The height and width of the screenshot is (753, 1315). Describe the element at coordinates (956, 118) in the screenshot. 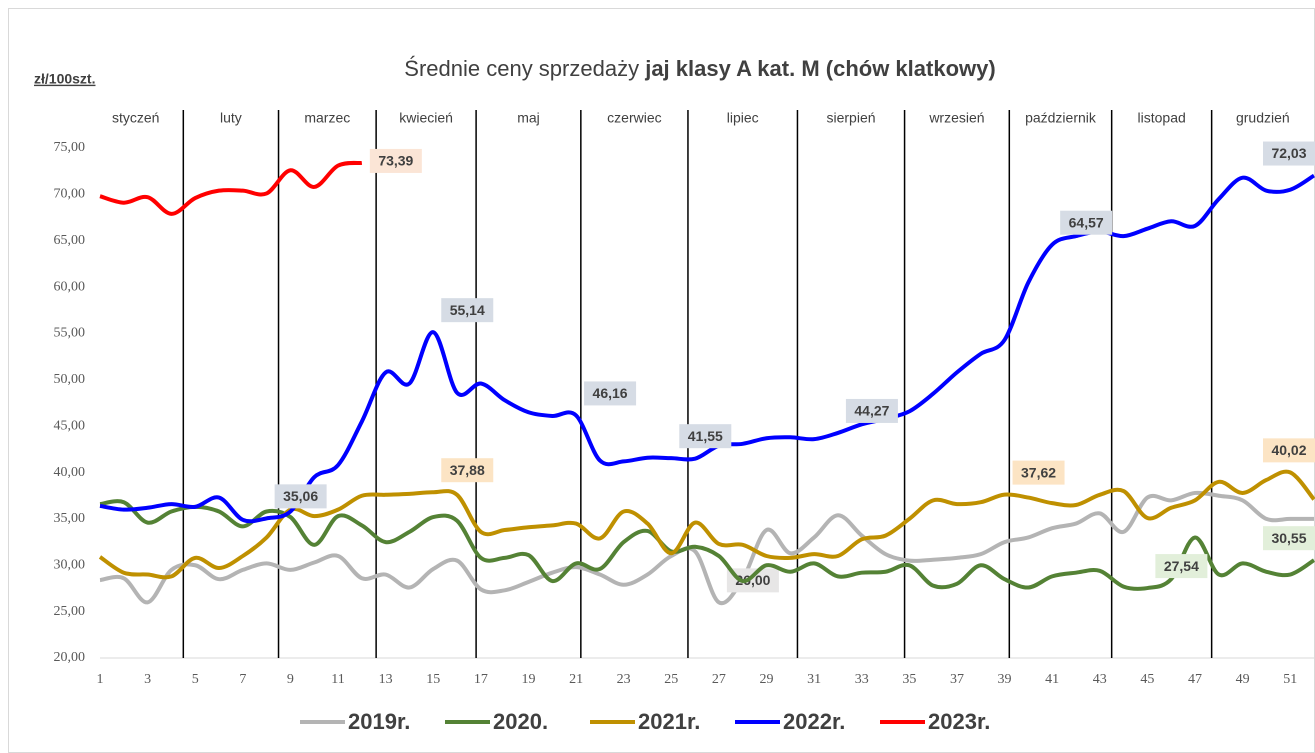

I see `month-label: wrzesień` at that location.